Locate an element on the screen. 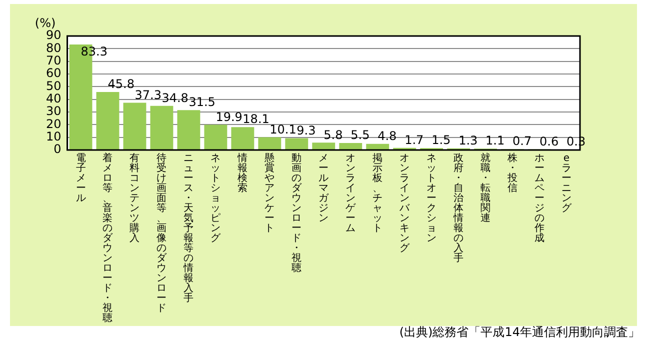 Image resolution: width=647 pixels, height=340 pixels. y-tick-label: 80 is located at coordinates (54, 47).